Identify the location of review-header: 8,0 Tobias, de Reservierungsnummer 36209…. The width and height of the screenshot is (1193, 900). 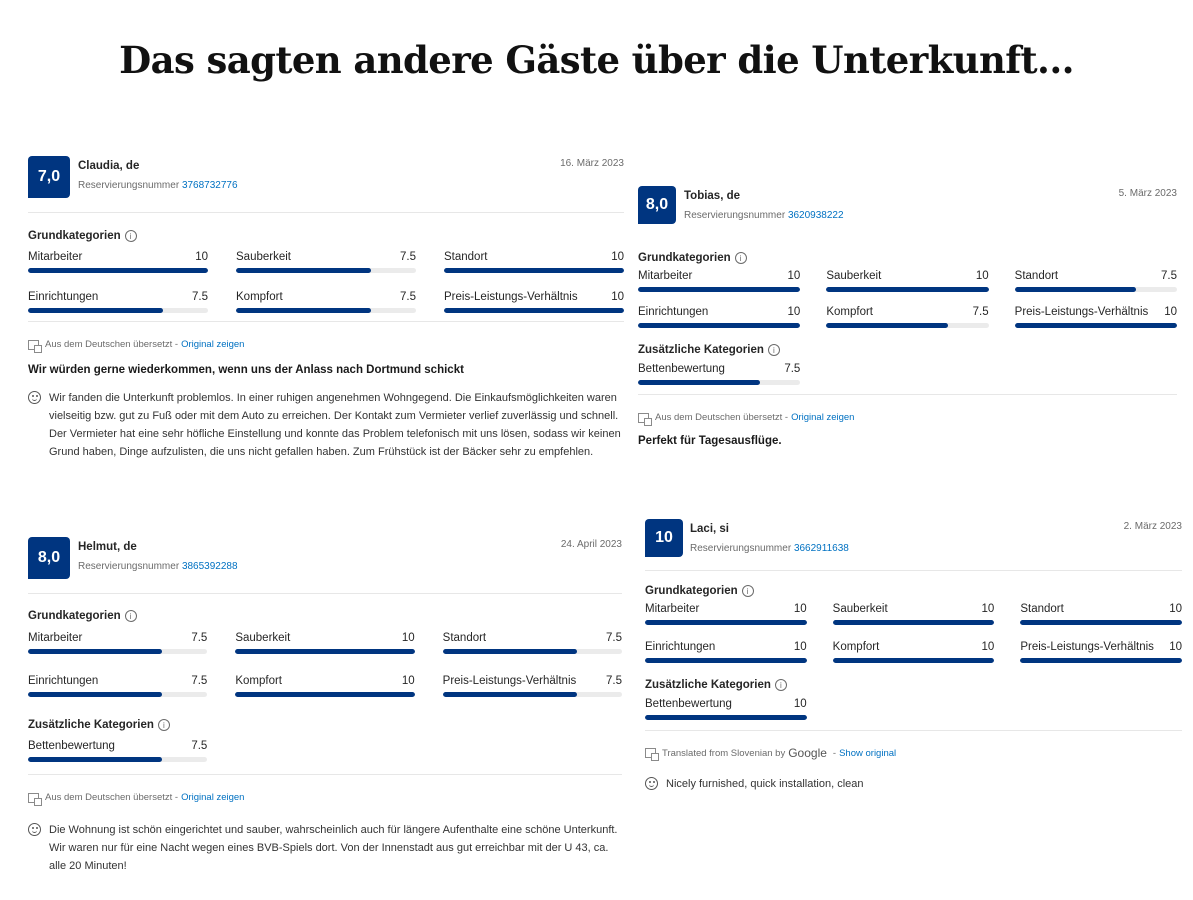
(907, 209).